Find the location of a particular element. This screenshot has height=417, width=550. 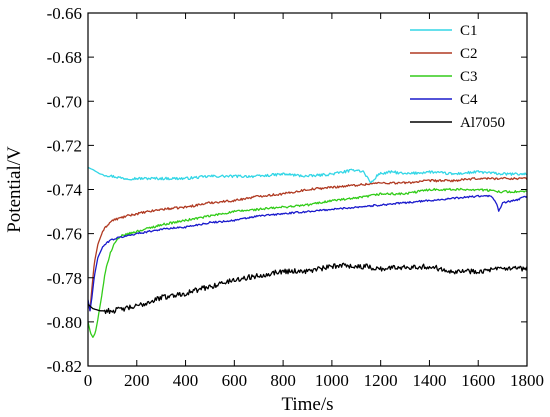

x-tick-label: 1000 is located at coordinates (332, 380).